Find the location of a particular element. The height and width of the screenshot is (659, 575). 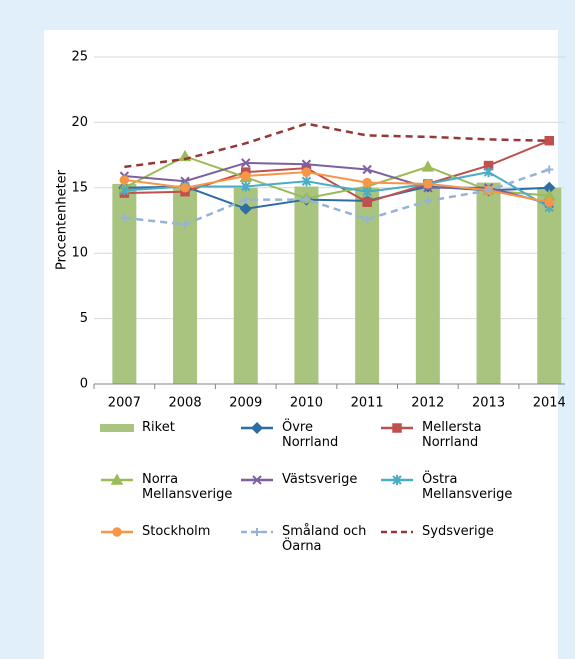

legend-label: Västsverige is located at coordinates (320, 479).